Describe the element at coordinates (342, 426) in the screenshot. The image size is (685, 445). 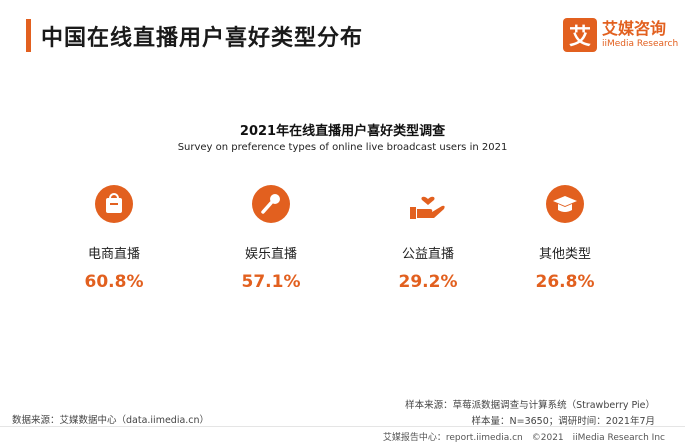
I see `footer-divider` at that location.